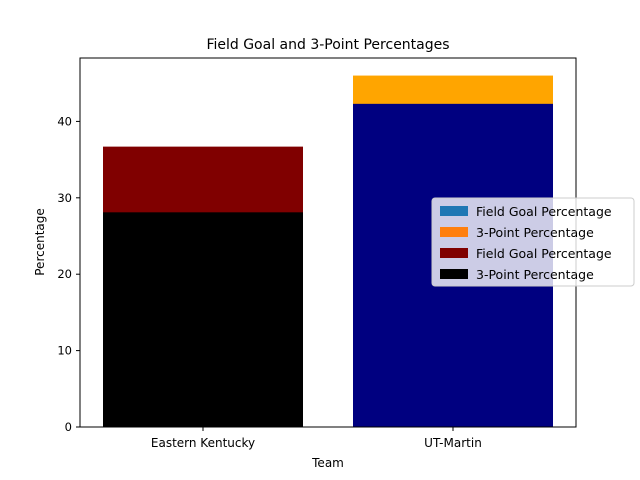 Image resolution: width=640 pixels, height=480 pixels. I want to click on y-tick-label-5: 40, so click(64, 121).